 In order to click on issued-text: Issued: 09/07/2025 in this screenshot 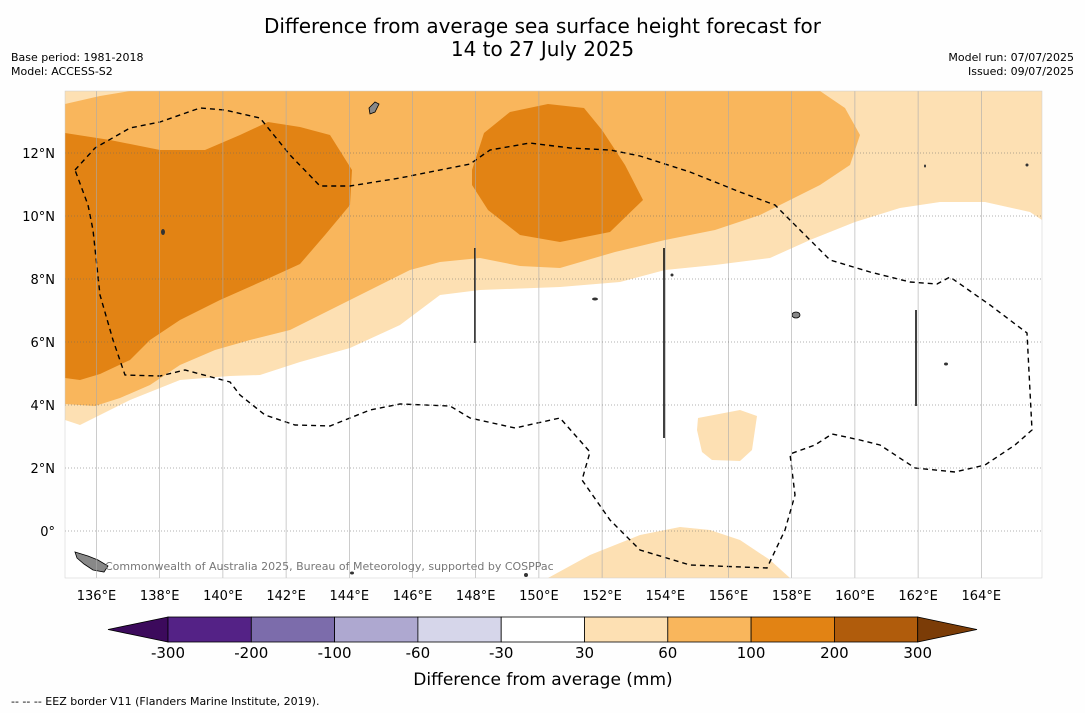, I will do `click(1020, 71)`.